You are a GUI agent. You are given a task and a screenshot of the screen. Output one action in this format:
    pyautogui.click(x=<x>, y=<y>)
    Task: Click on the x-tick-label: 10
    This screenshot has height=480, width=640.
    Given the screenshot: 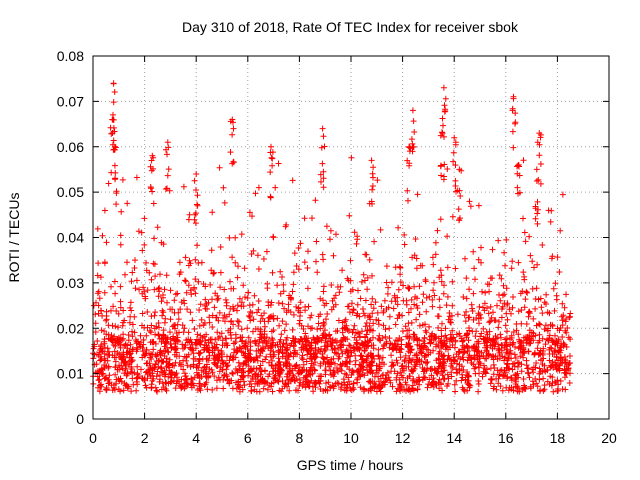 What is the action you would take?
    pyautogui.click(x=351, y=438)
    